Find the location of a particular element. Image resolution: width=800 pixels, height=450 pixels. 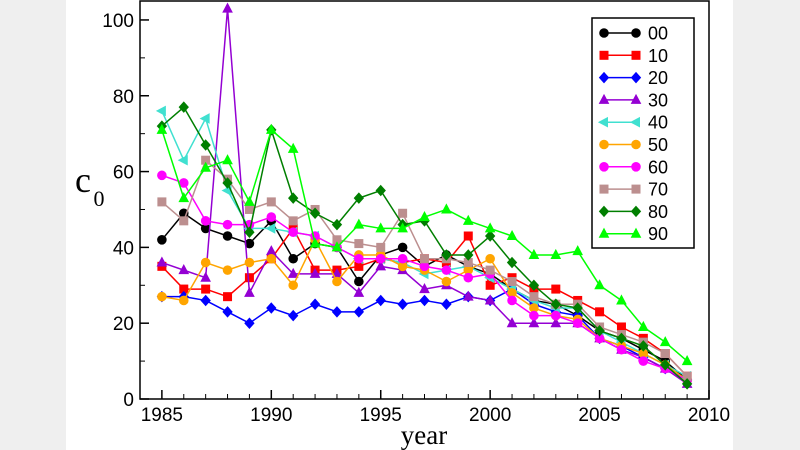

x-tick-label: 2000 is located at coordinates (490, 415).